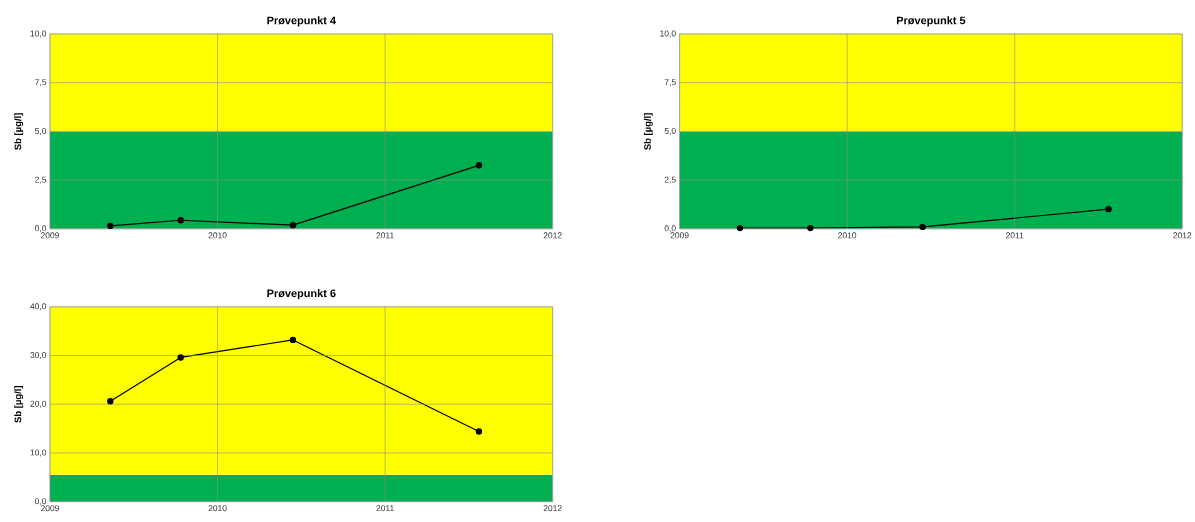 The height and width of the screenshot is (522, 1195). What do you see at coordinates (38, 356) in the screenshot?
I see `y-tick-label: 30,0` at bounding box center [38, 356].